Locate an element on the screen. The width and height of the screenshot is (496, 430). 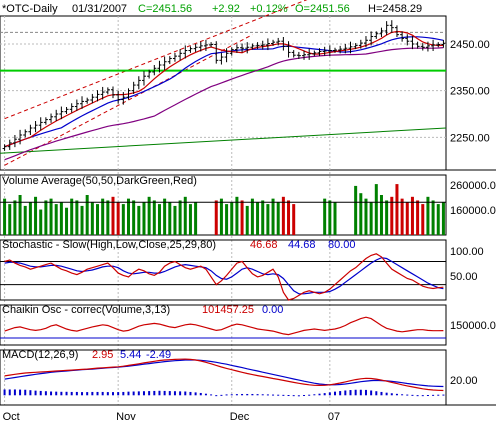
chaikin-line is located at coordinates (224, 326).